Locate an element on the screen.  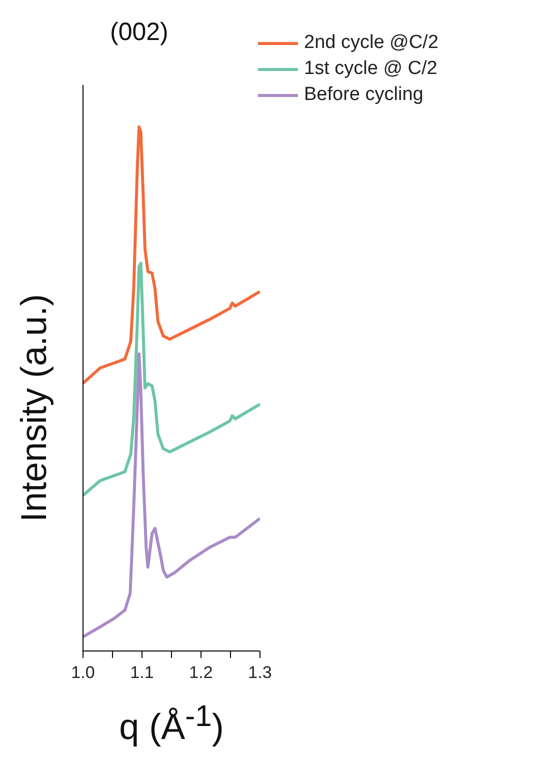
legend-label: 1st cycle @ C/2 is located at coordinates (371, 69).